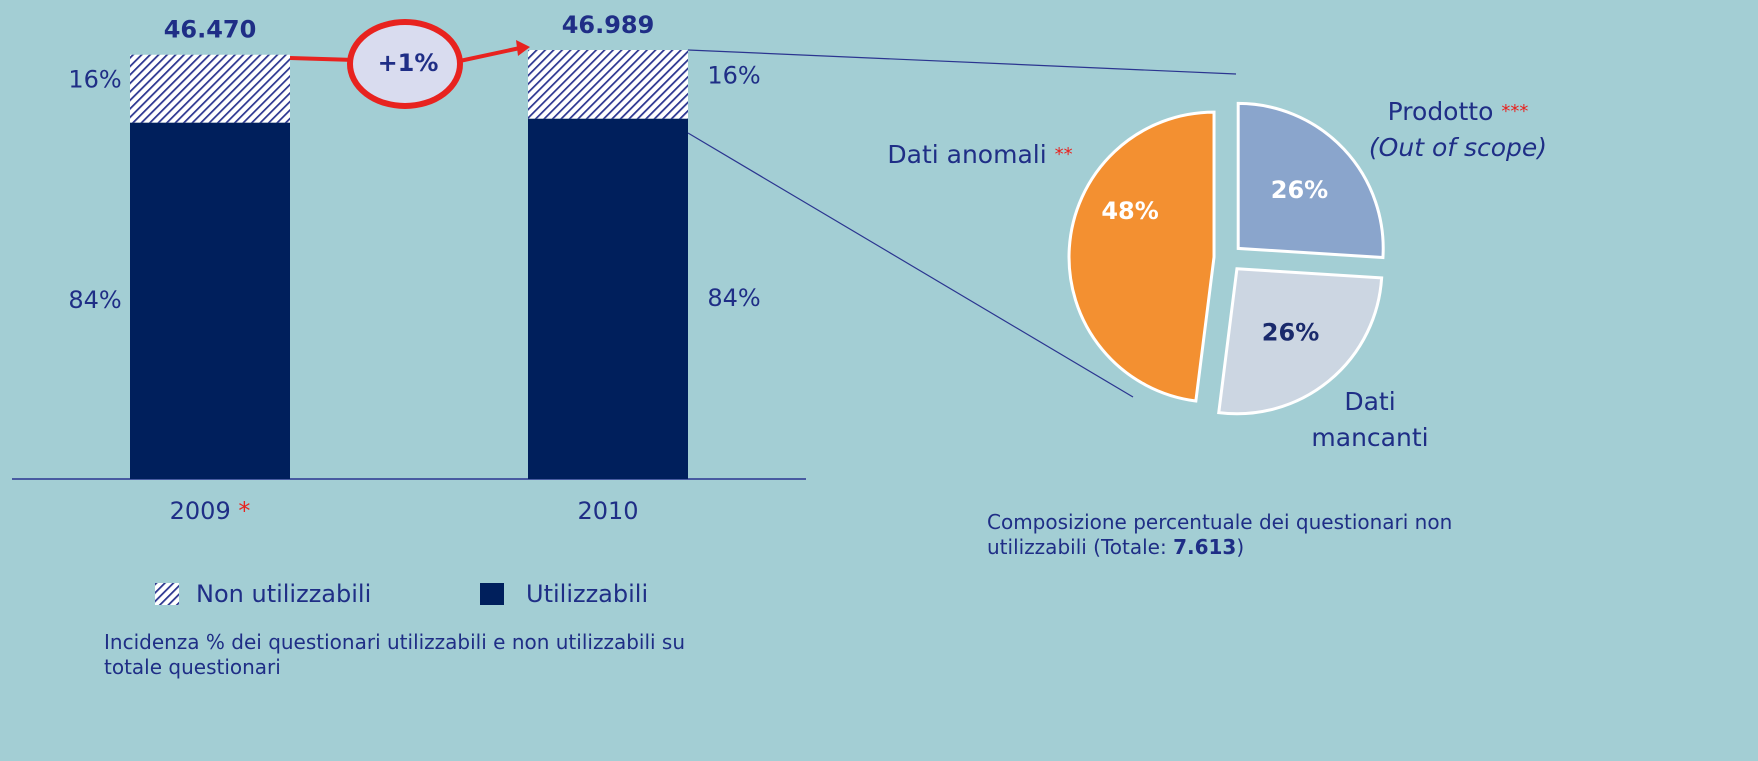 This screenshot has height=761, width=1758. Describe the element at coordinates (1458, 130) in the screenshot. I see `slice-label: Prodotto *** (Out of scope)` at that location.